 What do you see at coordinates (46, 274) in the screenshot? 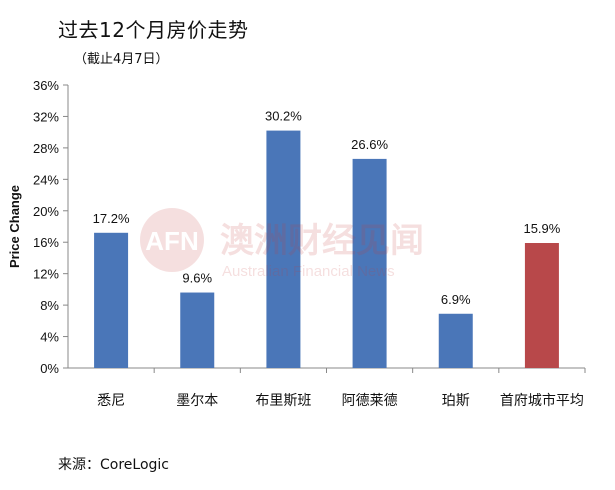
I see `y-tick-label: 12%` at bounding box center [46, 274].